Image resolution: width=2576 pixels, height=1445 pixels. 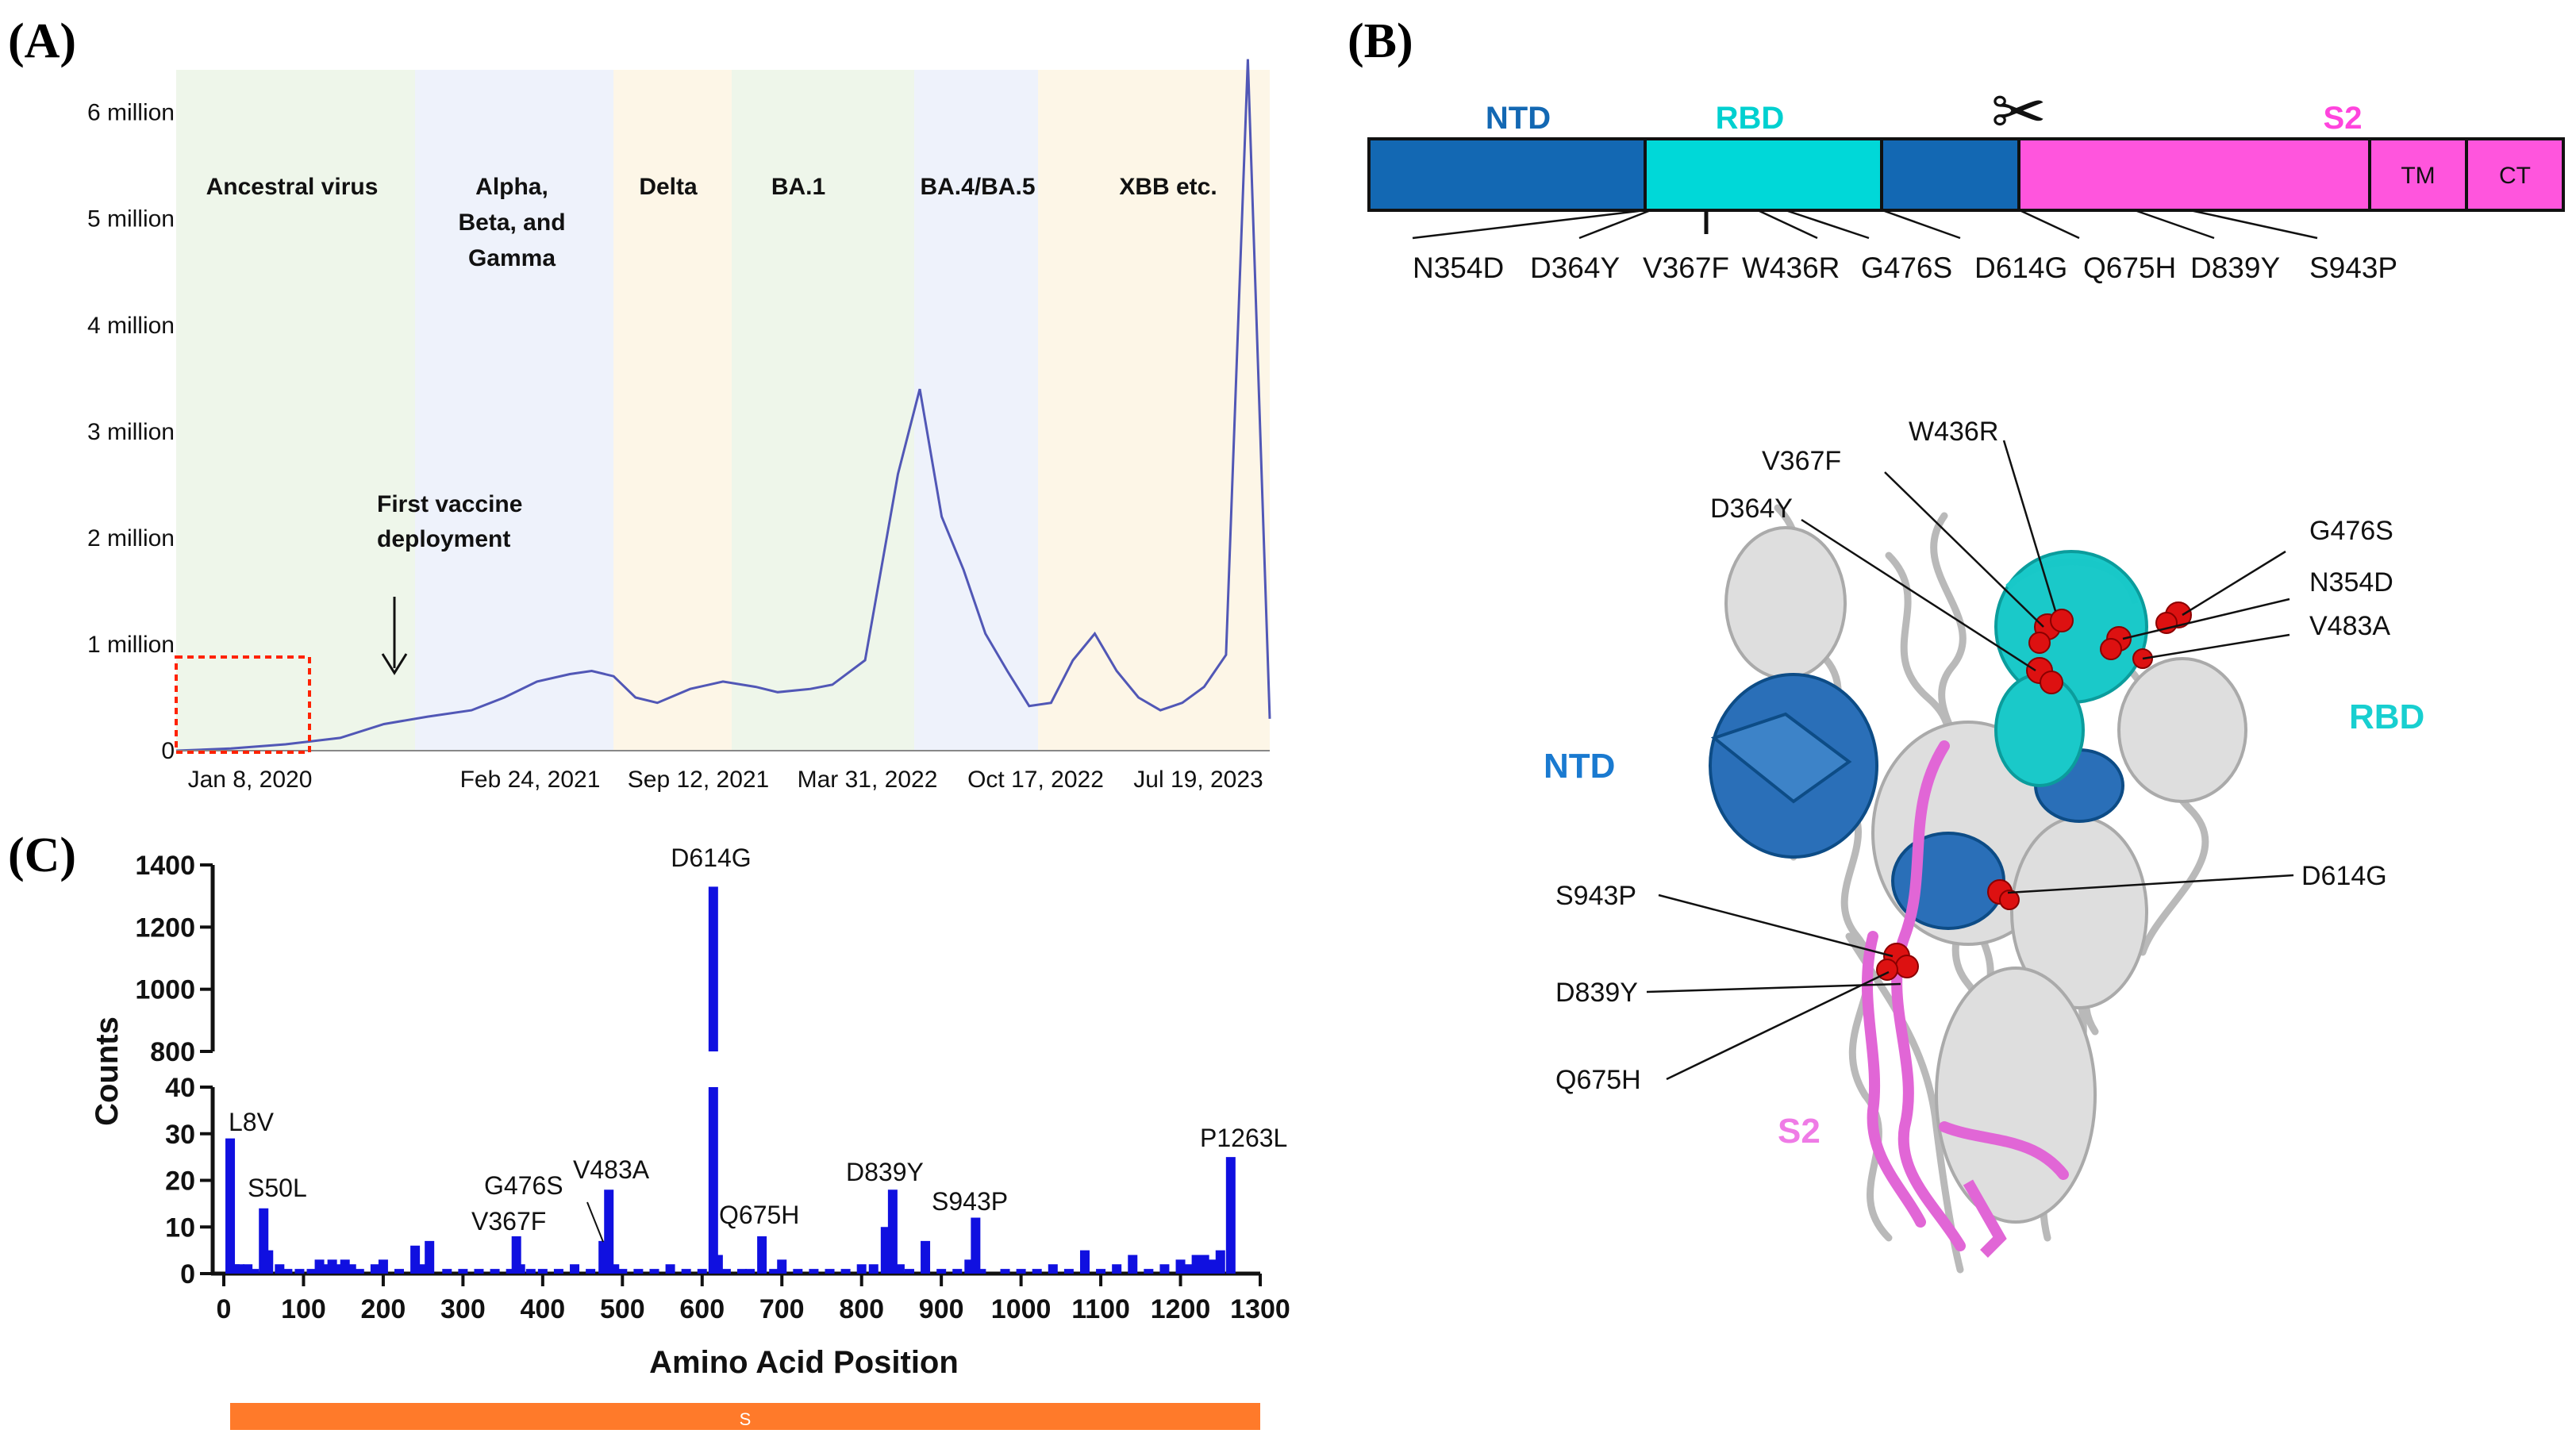 What do you see at coordinates (1865, 224) in the screenshot?
I see `mutation-leaders` at bounding box center [1865, 224].